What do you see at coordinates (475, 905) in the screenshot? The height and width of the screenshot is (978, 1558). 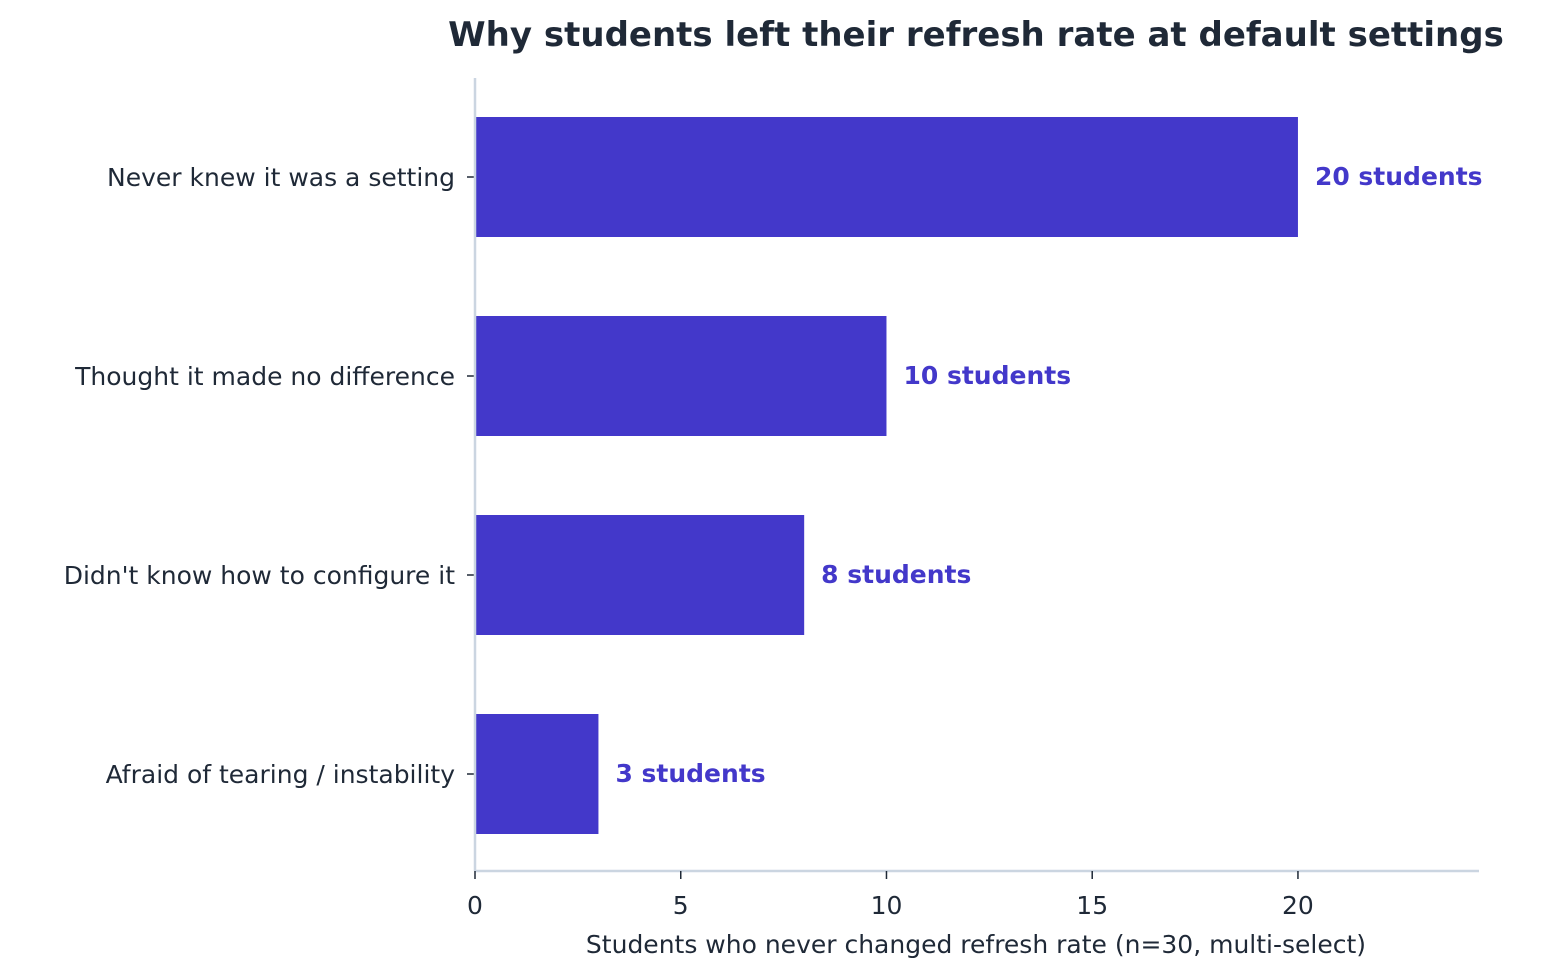 I see `x-tick-label: 0` at bounding box center [475, 905].